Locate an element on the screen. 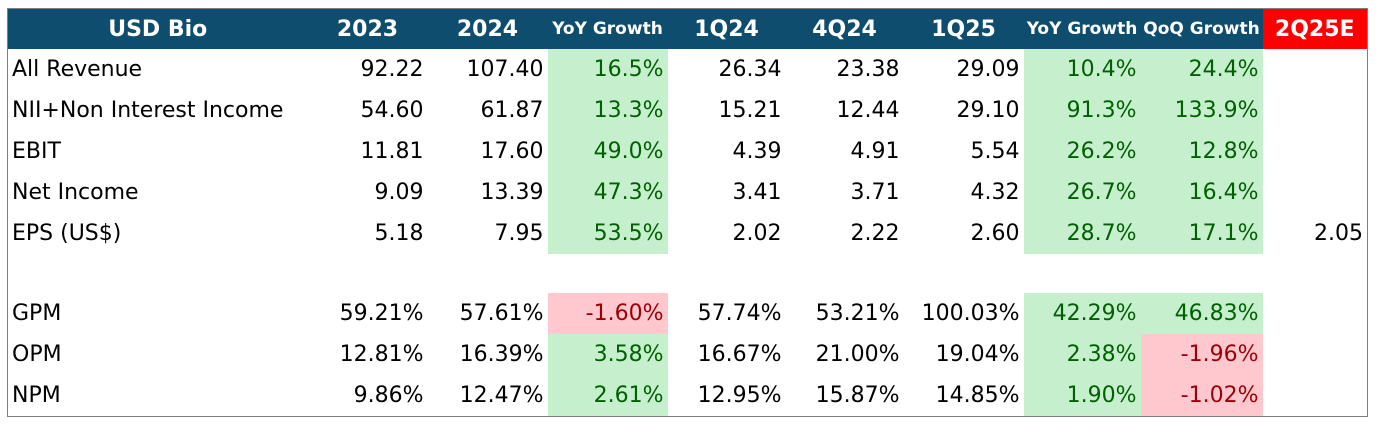 Image resolution: width=1381 pixels, height=432 pixels. header-cell-4q24: 4Q24 is located at coordinates (844, 28).